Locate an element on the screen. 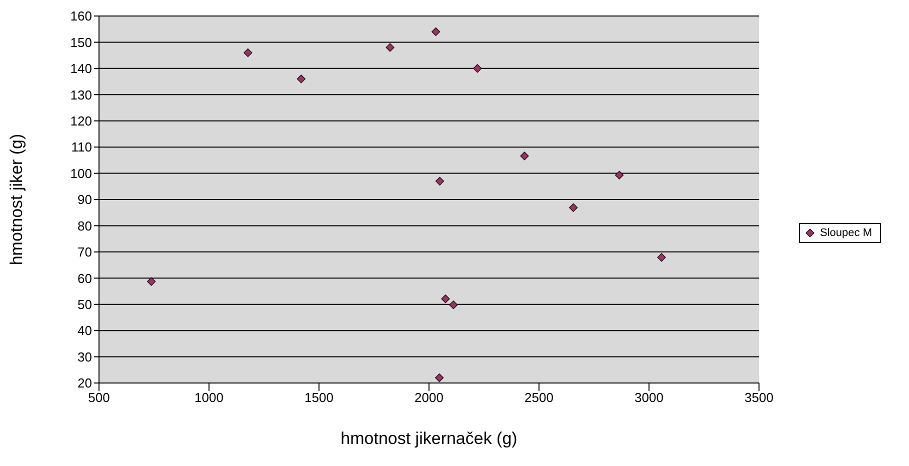 The height and width of the screenshot is (466, 909). y-tick-label: 120 is located at coordinates (81, 120).